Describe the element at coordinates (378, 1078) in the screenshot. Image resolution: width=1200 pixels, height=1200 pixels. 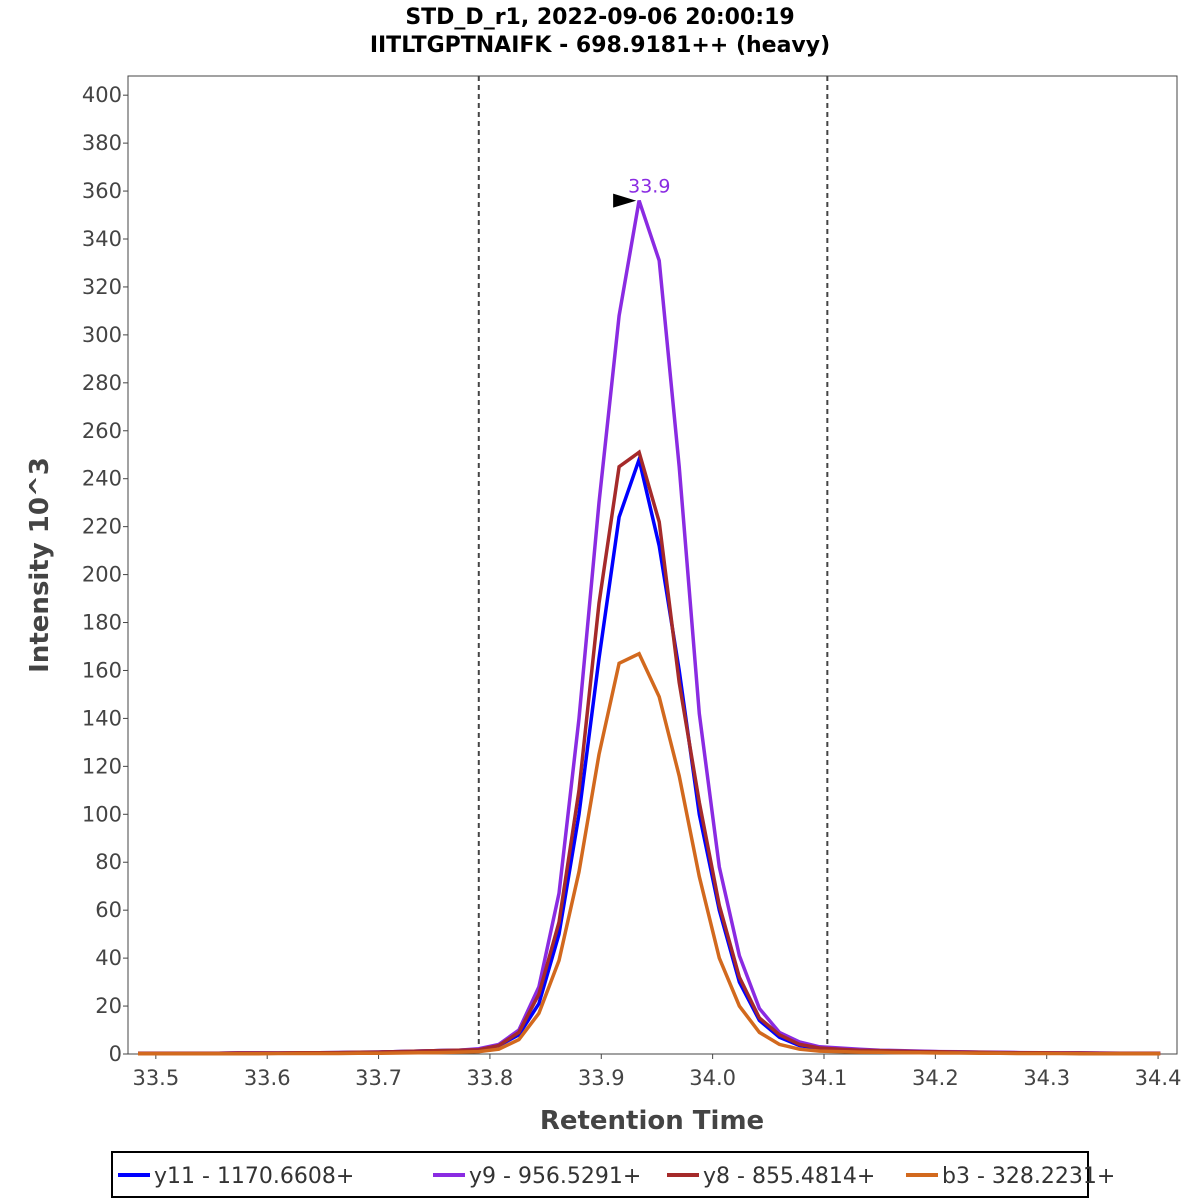
I see `x-tick-label: 33.7` at that location.